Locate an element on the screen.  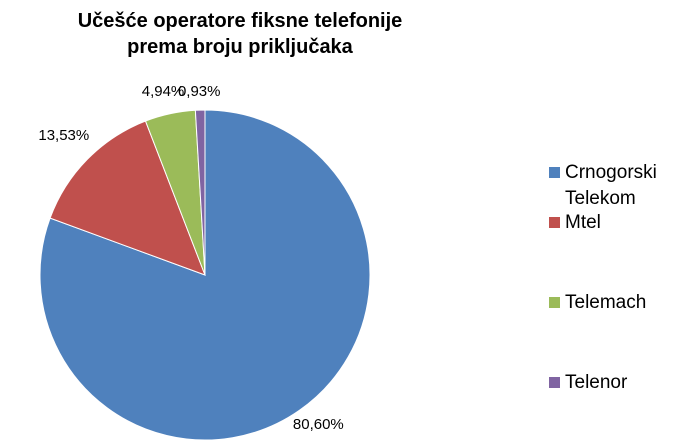
data-label: 80,60% is located at coordinates (318, 424).